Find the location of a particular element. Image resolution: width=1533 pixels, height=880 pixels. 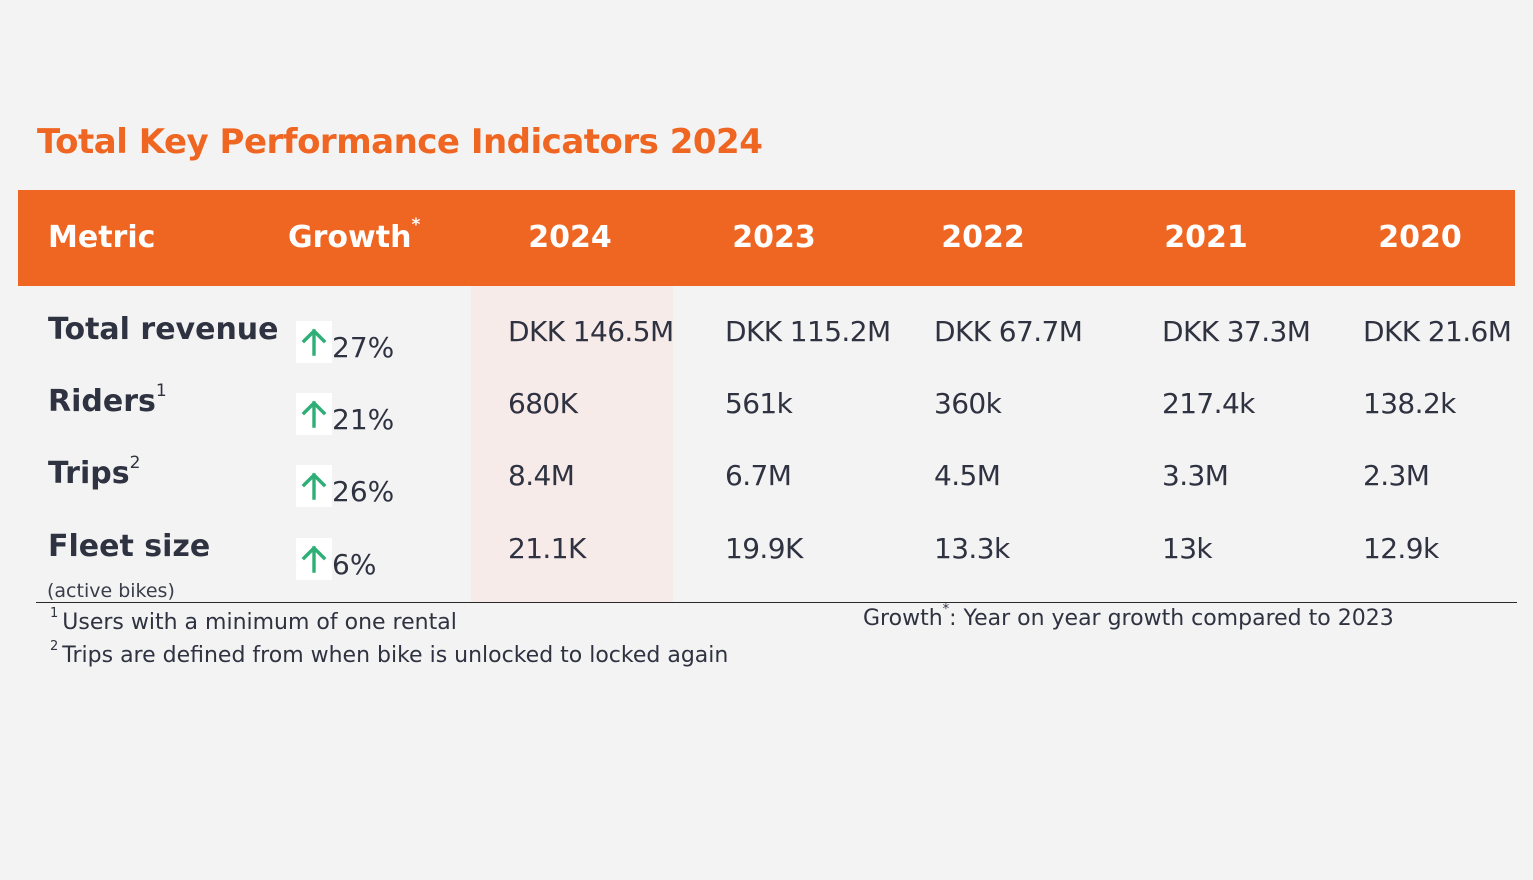

table-header: Metric Growth* 2024 2023 2022 2021 2020 is located at coordinates (766, 238).